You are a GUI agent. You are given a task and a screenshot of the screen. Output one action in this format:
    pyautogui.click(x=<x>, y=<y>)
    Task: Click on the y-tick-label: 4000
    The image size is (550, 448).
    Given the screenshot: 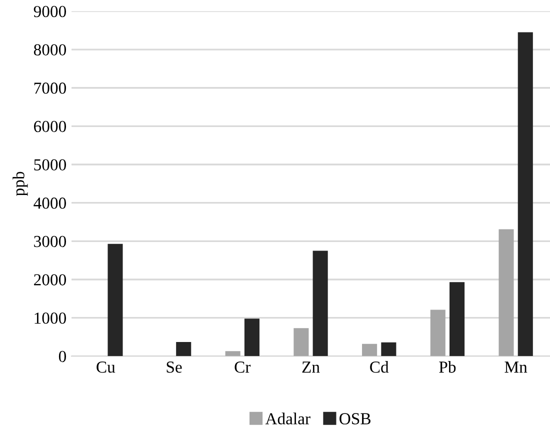 What is the action you would take?
    pyautogui.click(x=50, y=203)
    